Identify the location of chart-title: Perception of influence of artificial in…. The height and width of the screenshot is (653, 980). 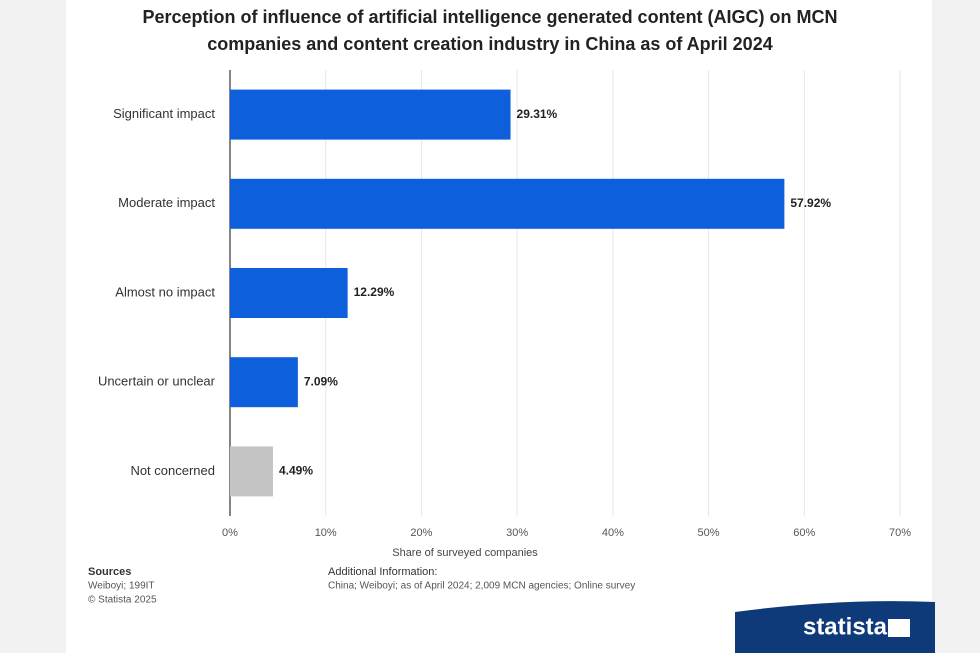
(490, 30).